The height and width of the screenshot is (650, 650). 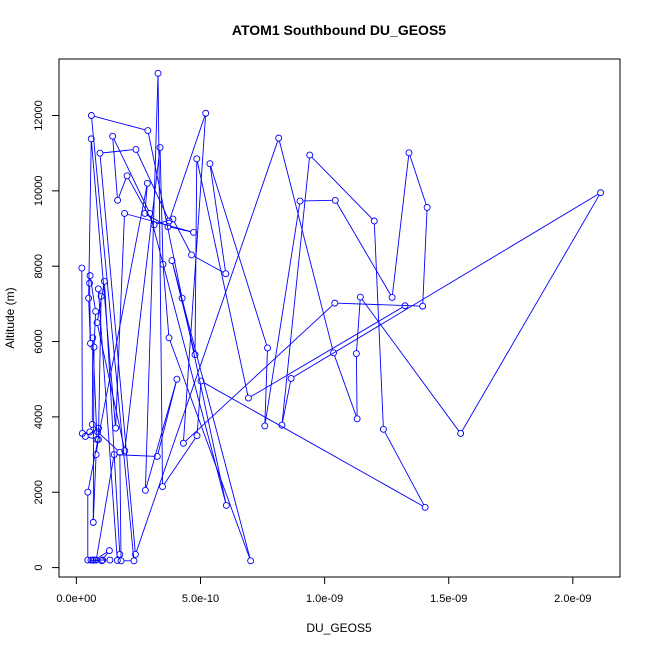 What do you see at coordinates (39, 341) in the screenshot?
I see `y-tick-label: 6000` at bounding box center [39, 341].